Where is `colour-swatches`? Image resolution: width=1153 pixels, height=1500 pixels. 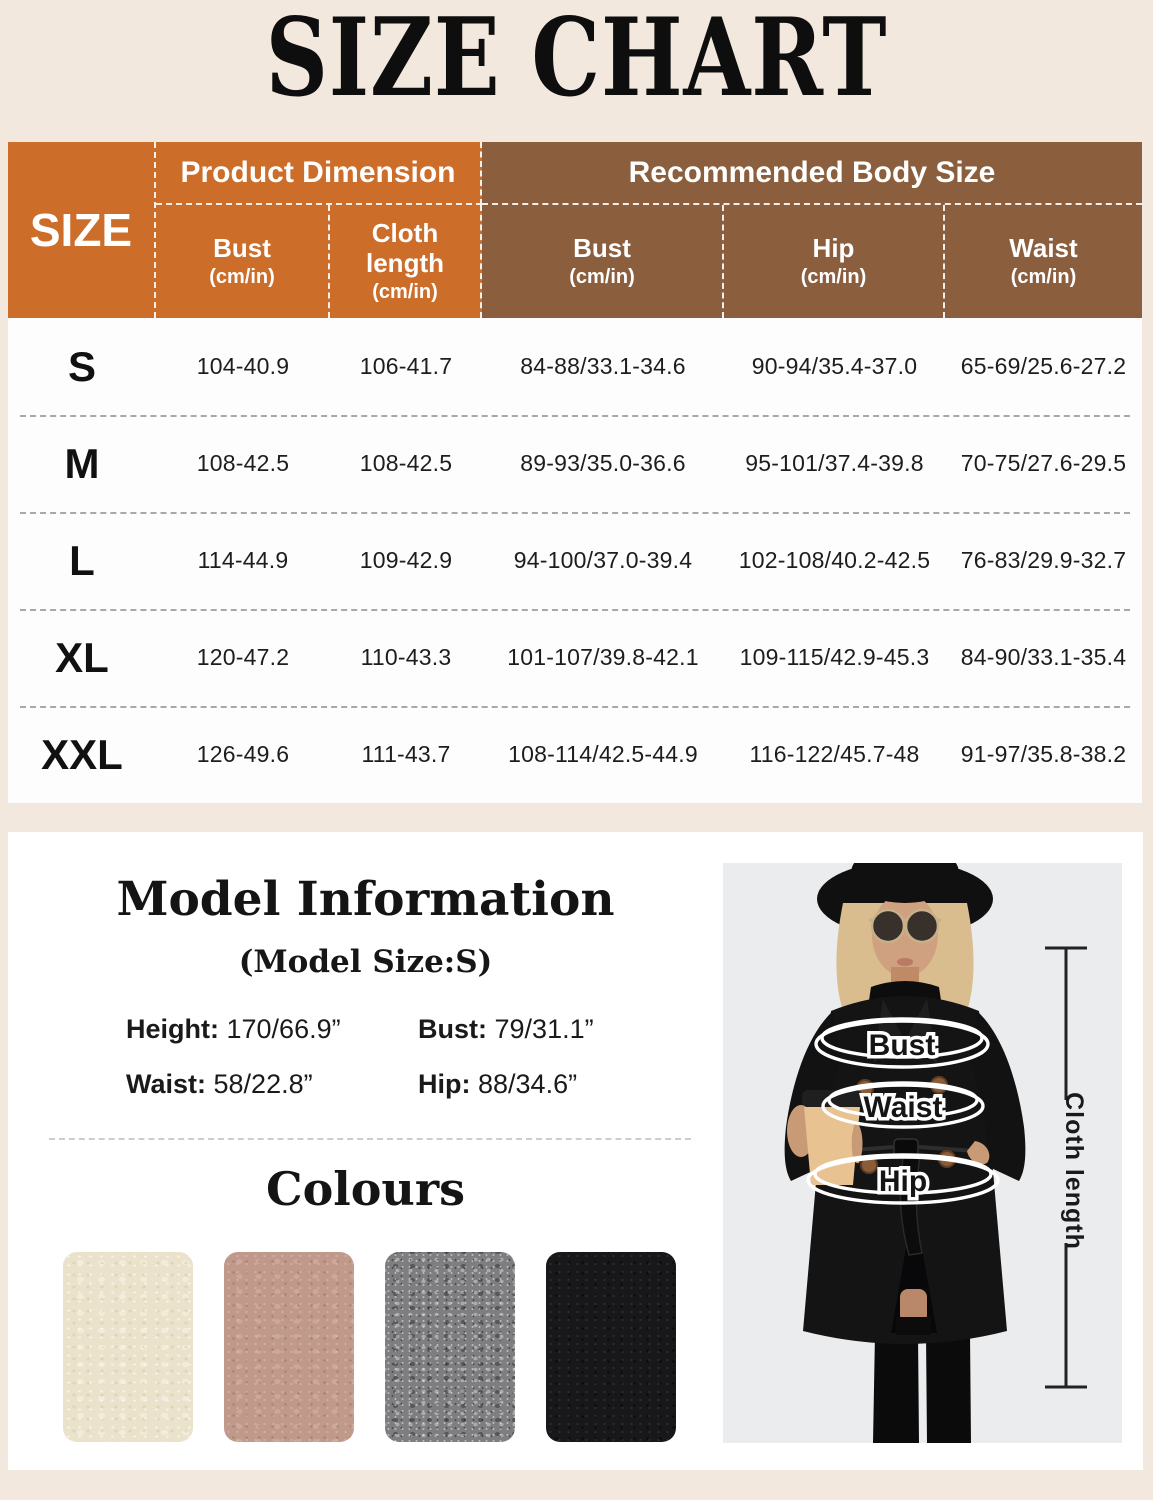
colour-swatches is located at coordinates (369, 1347).